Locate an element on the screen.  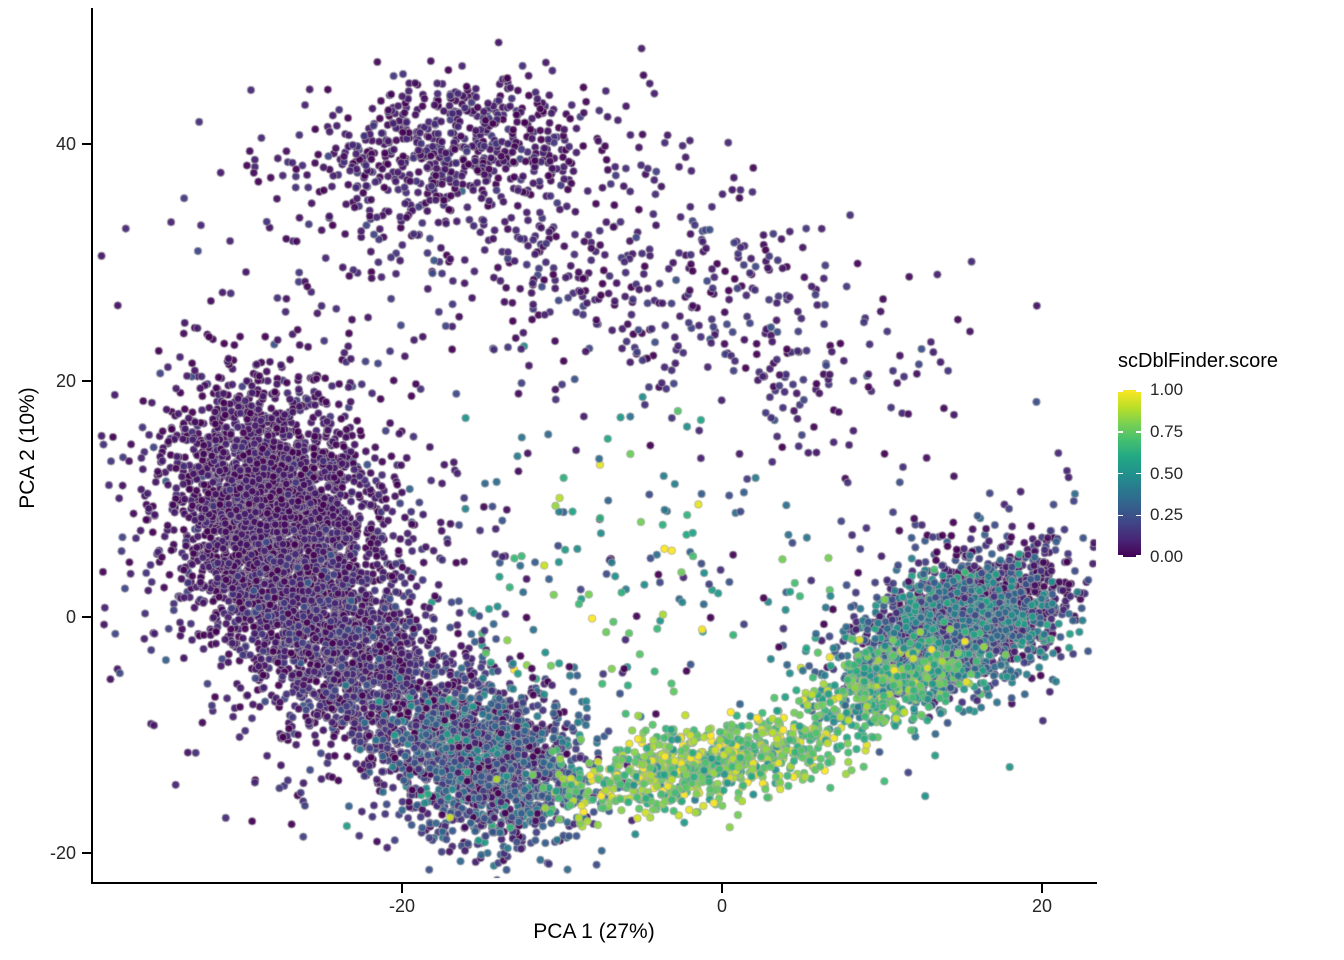
legend-tick-label: 0.00 is located at coordinates (1167, 556).